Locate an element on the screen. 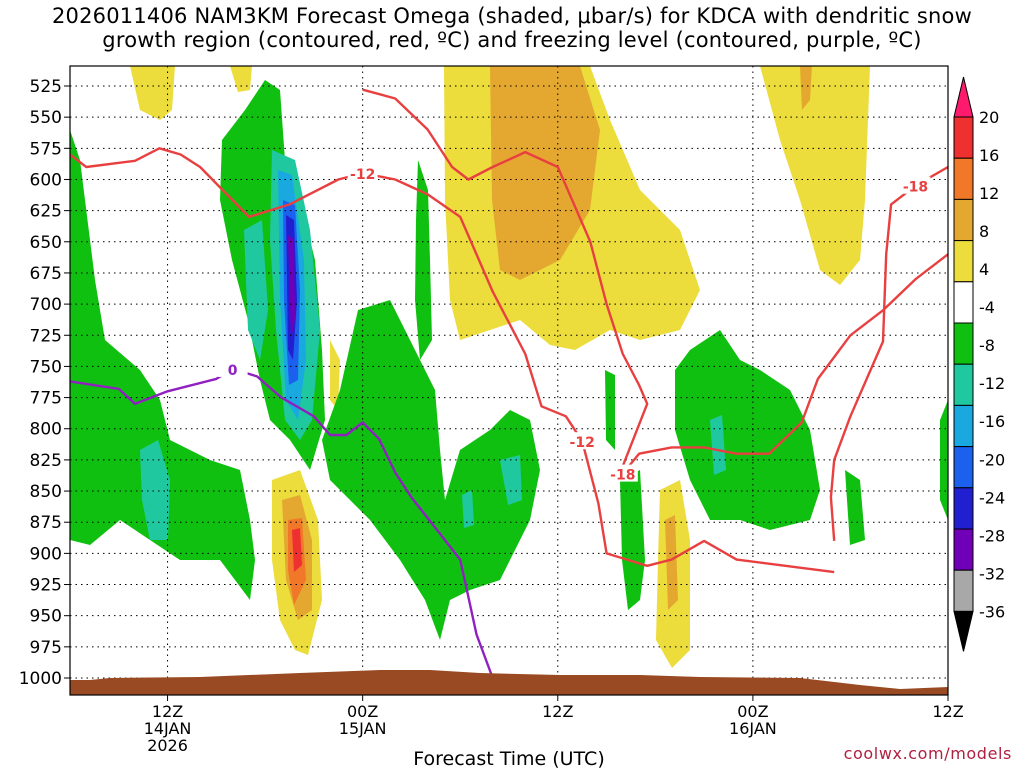 Image resolution: width=1024 pixels, height=768 pixels. y-tick-label: 875 is located at coordinates (46, 523).